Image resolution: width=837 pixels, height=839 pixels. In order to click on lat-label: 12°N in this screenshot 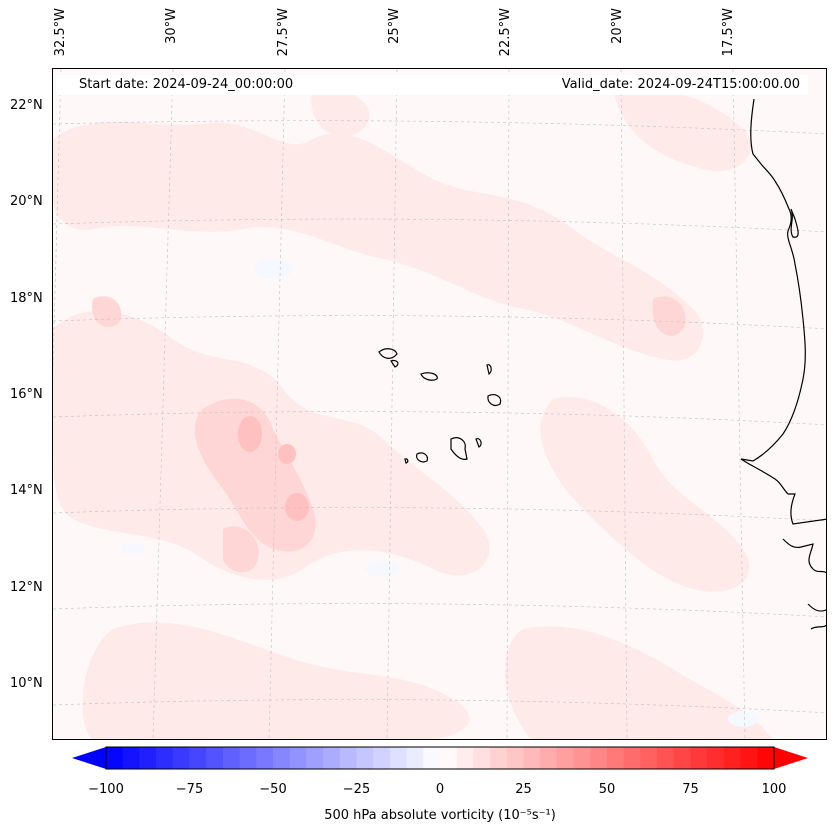, I will do `click(26, 587)`.